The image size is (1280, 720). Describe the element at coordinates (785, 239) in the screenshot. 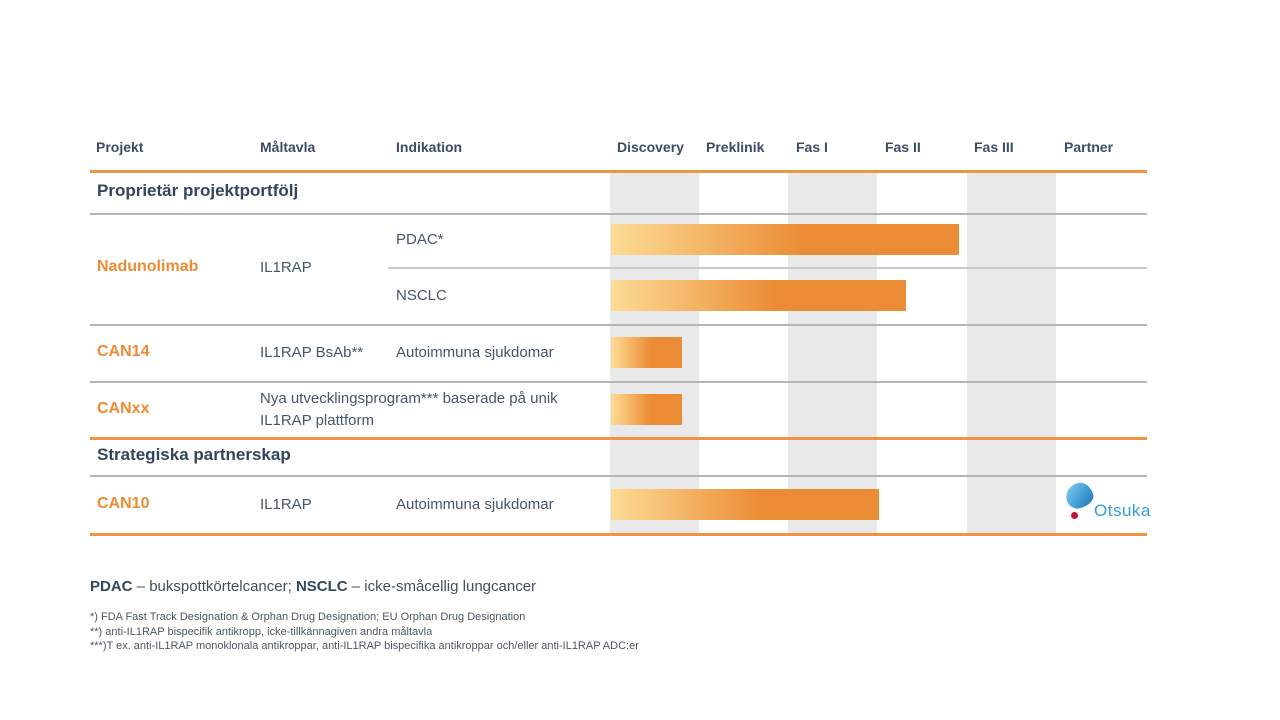

I see `progress-bar-nadunolimab-pdac` at that location.